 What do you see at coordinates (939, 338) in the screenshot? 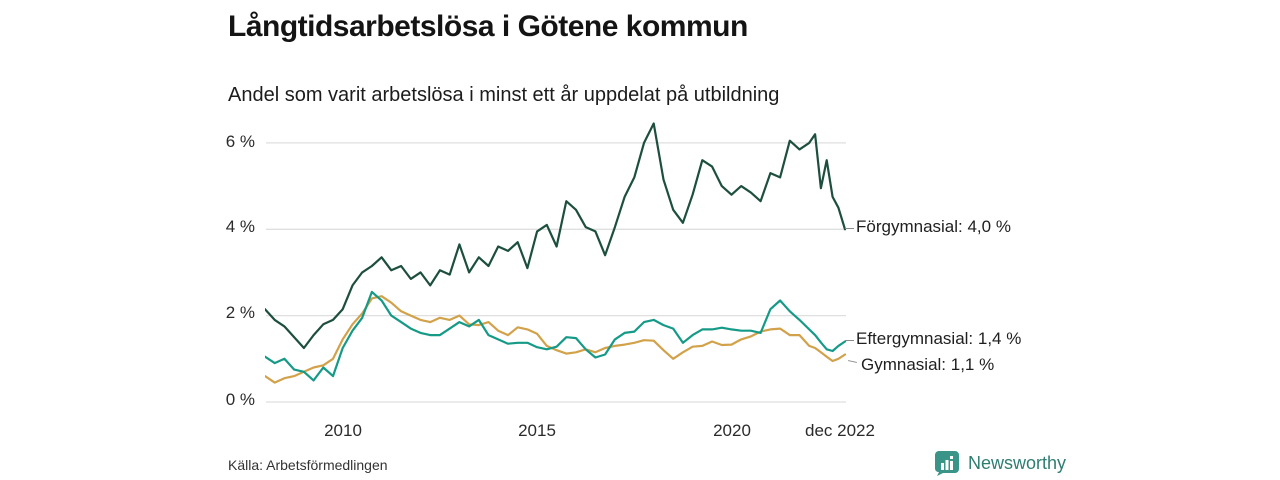
I see `series-label-eftergymnasial: Eftergymnasial: 1,4 %` at bounding box center [939, 338].